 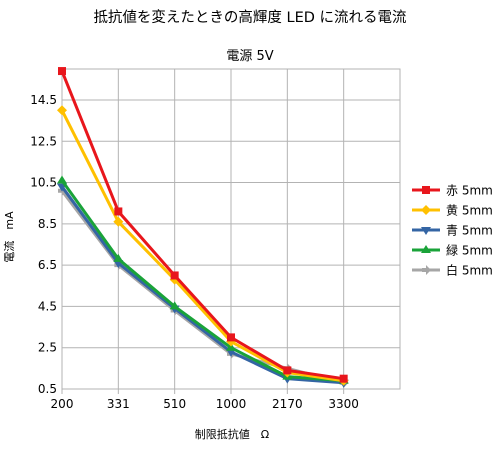 What do you see at coordinates (231, 404) in the screenshot?
I see `x-tick-label: 1000` at bounding box center [231, 404].